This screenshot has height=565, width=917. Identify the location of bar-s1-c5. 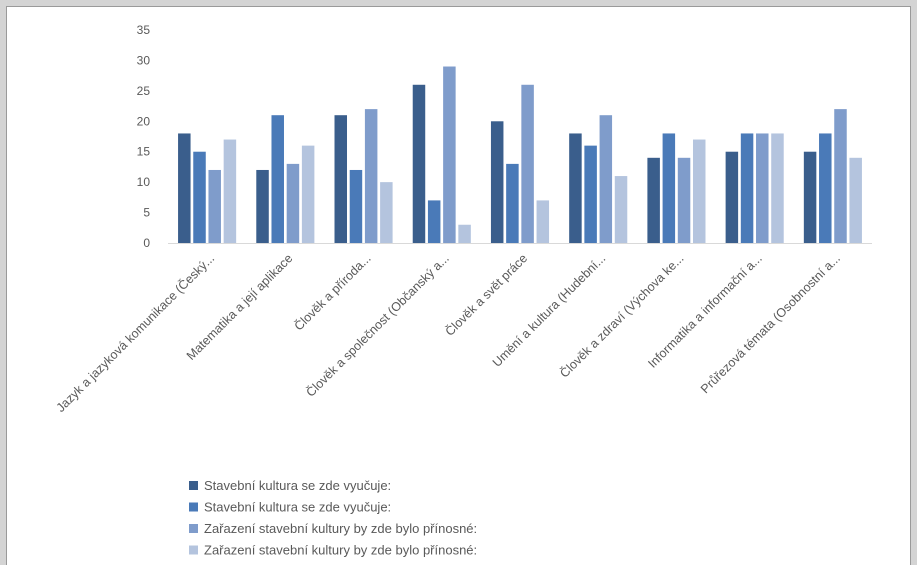
(497, 182).